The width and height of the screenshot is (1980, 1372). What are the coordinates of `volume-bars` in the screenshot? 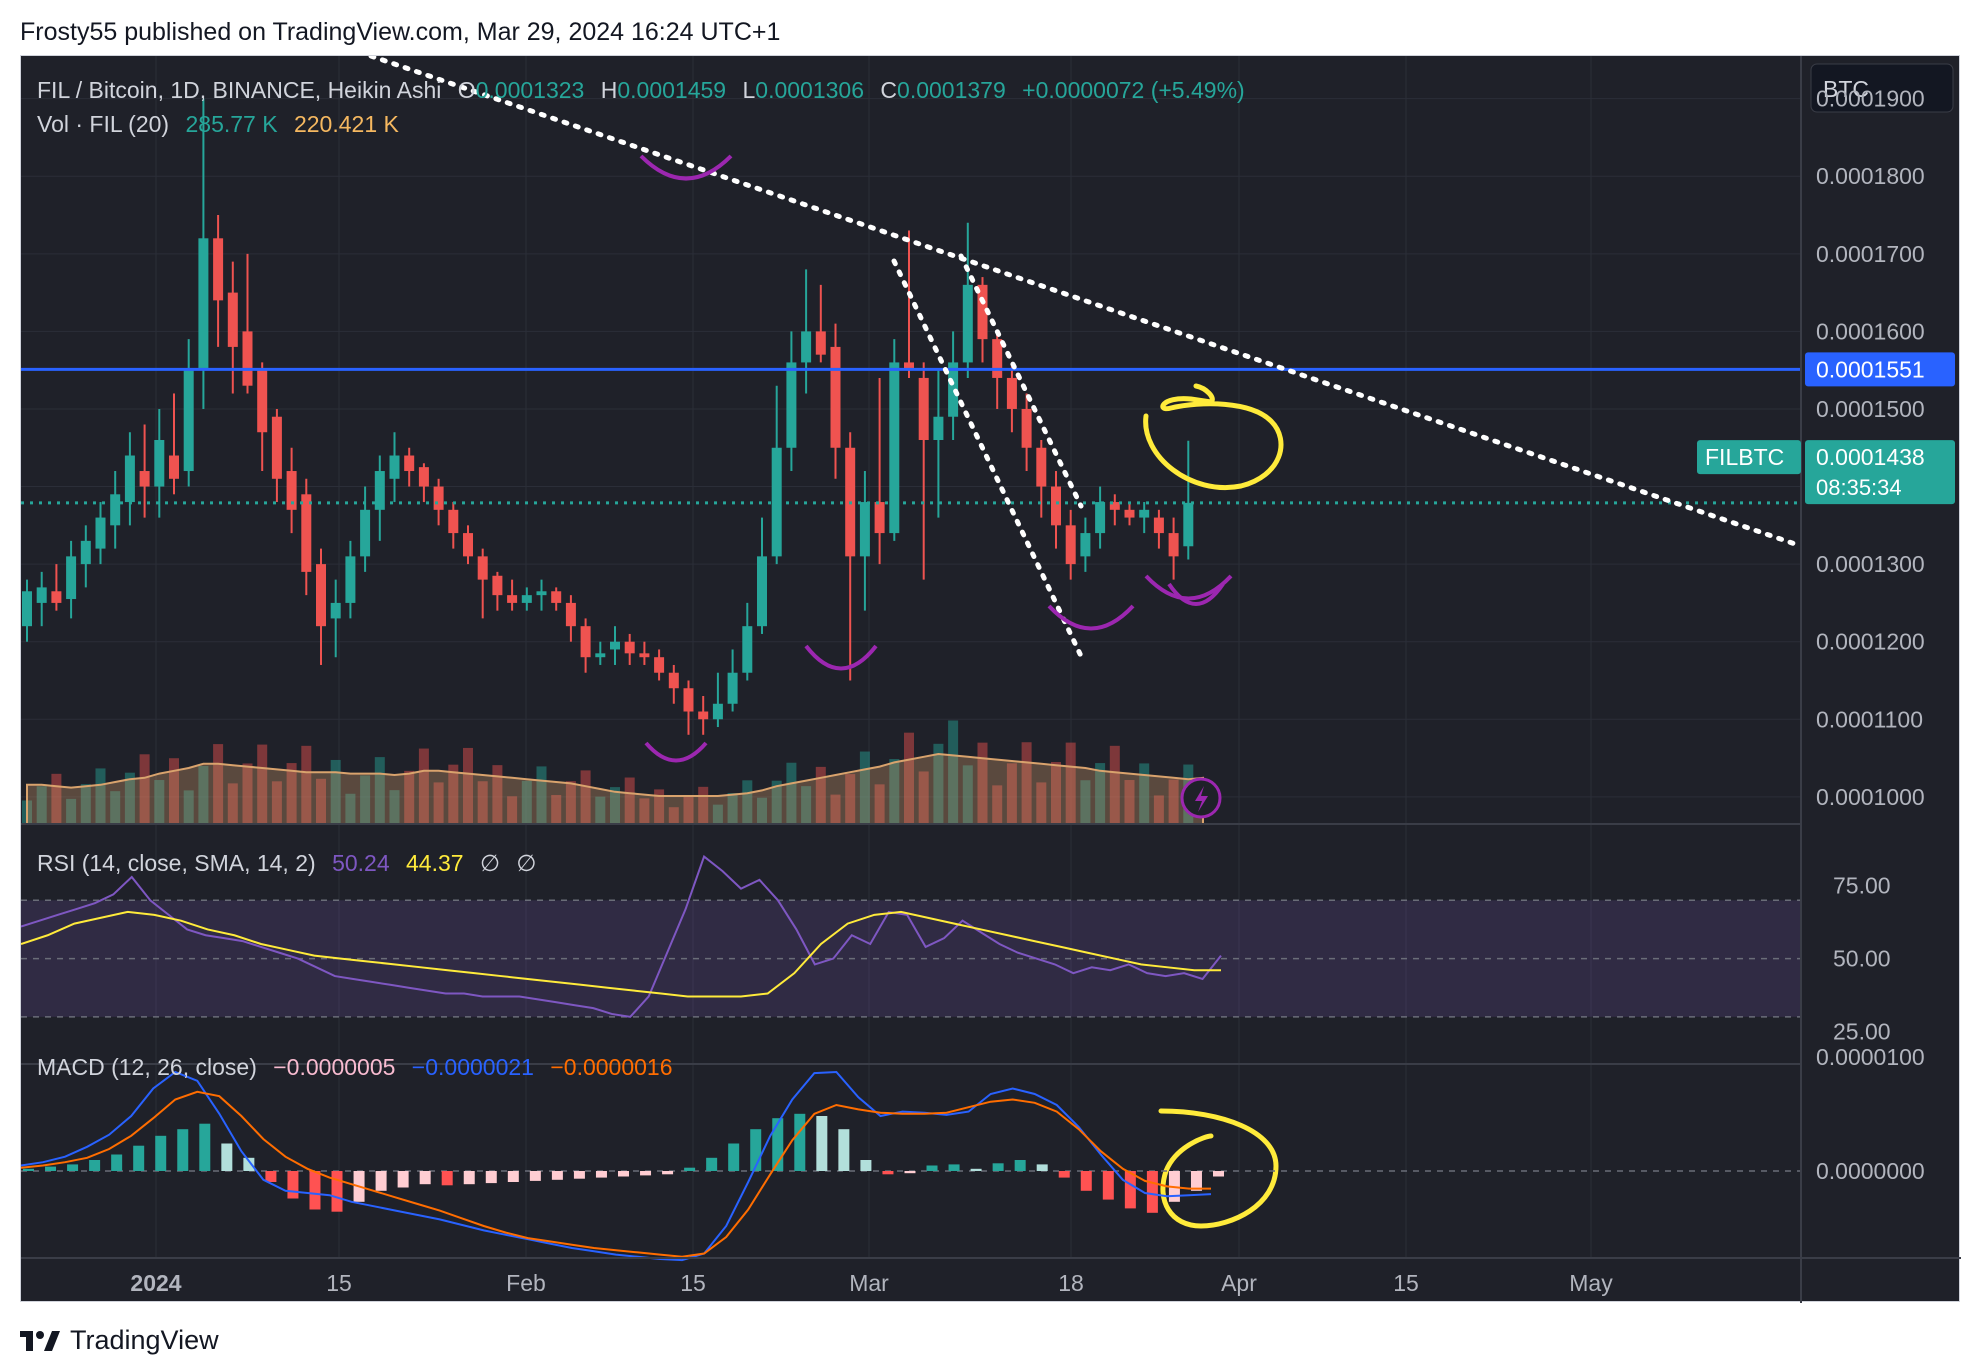 It's located at (608, 772).